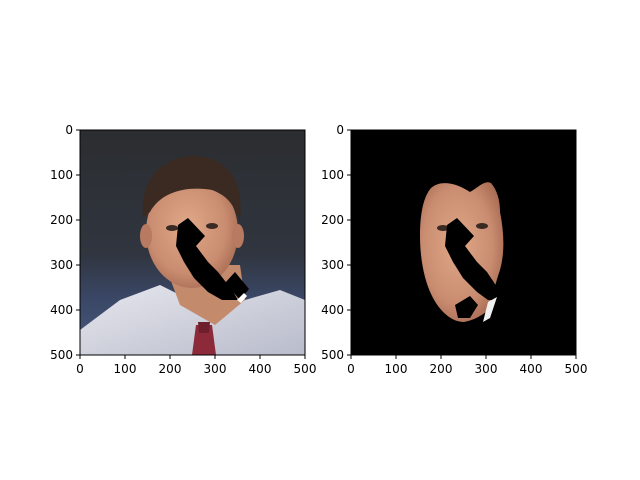 The height and width of the screenshot is (480, 640). I want to click on right-y-tick-label: 200, so click(332, 220).